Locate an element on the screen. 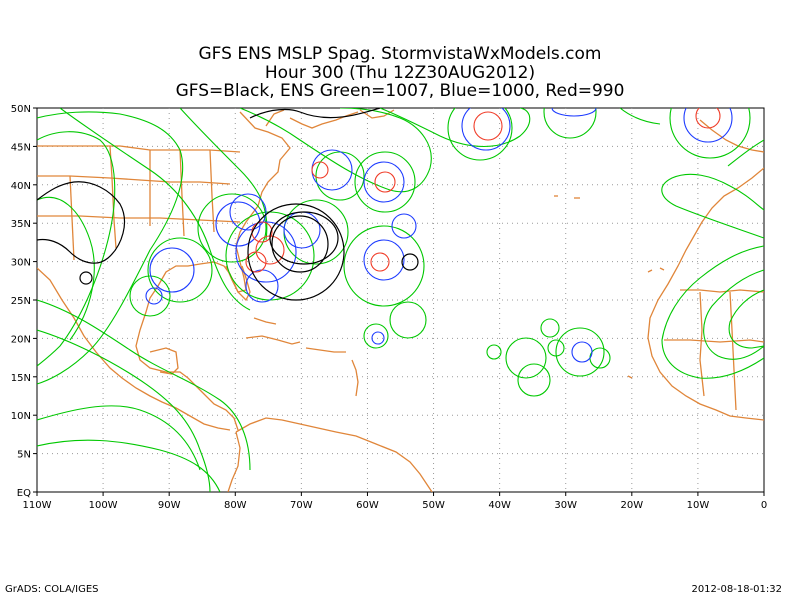  lon-label: 0 is located at coordinates (764, 505).